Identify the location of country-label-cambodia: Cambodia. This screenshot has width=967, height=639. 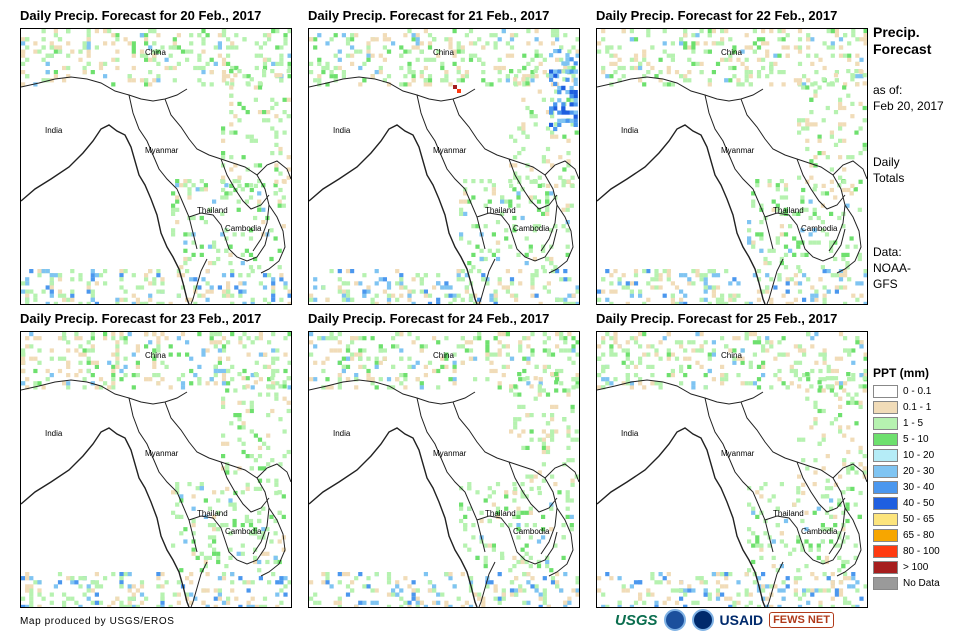
(819, 228).